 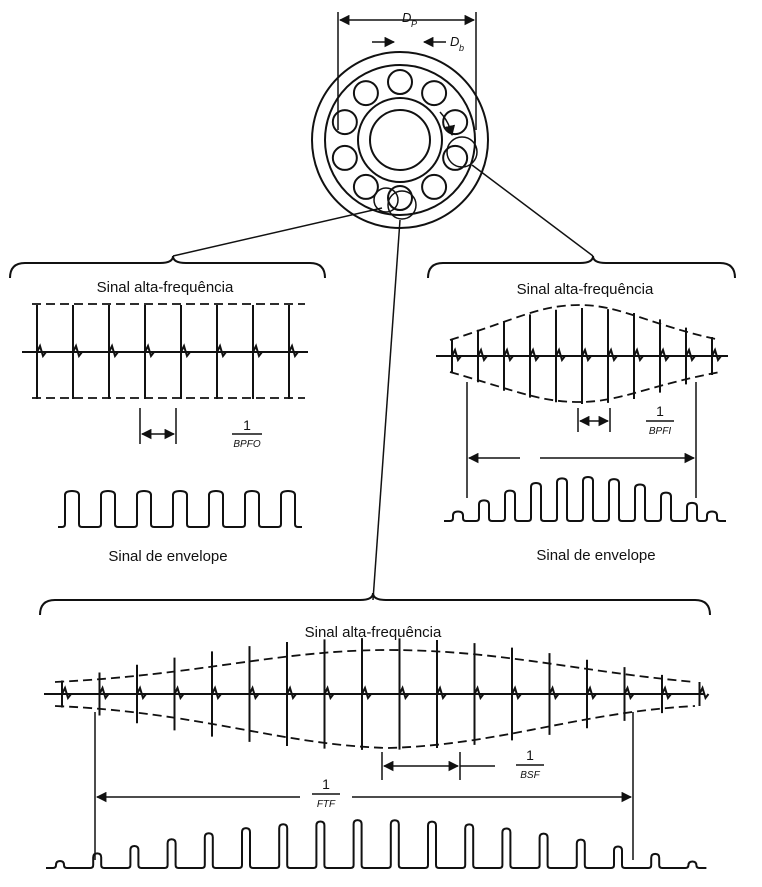 What do you see at coordinates (180, 508) in the screenshot?
I see `outer-envelope-signal` at bounding box center [180, 508].